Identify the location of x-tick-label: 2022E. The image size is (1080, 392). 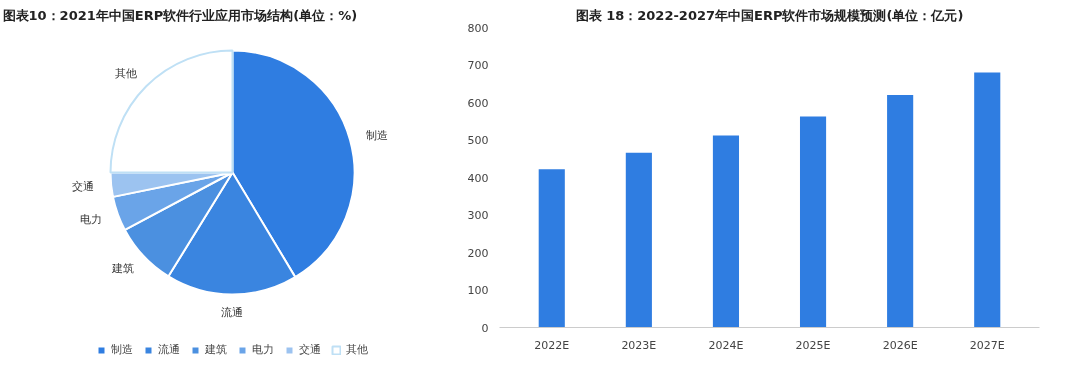
(552, 345).